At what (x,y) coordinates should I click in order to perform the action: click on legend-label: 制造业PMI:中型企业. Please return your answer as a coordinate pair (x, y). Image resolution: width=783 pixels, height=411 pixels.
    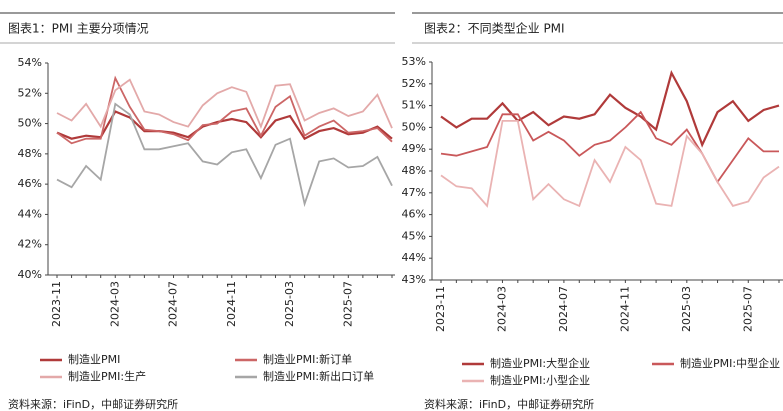
    Looking at the image, I should click on (730, 363).